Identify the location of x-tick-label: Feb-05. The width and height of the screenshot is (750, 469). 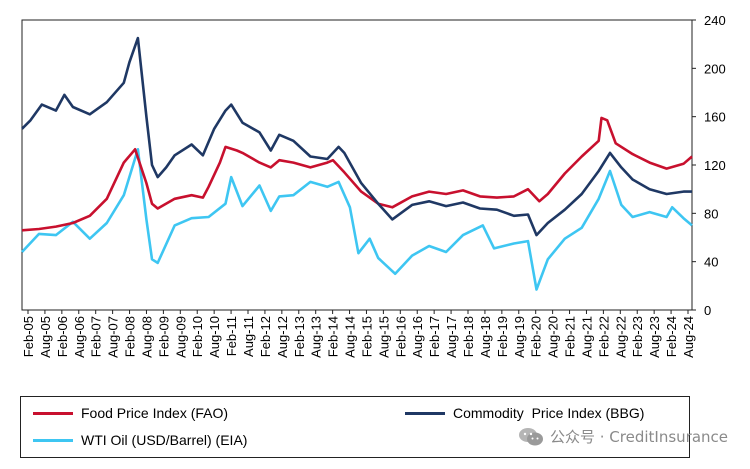
(28, 336).